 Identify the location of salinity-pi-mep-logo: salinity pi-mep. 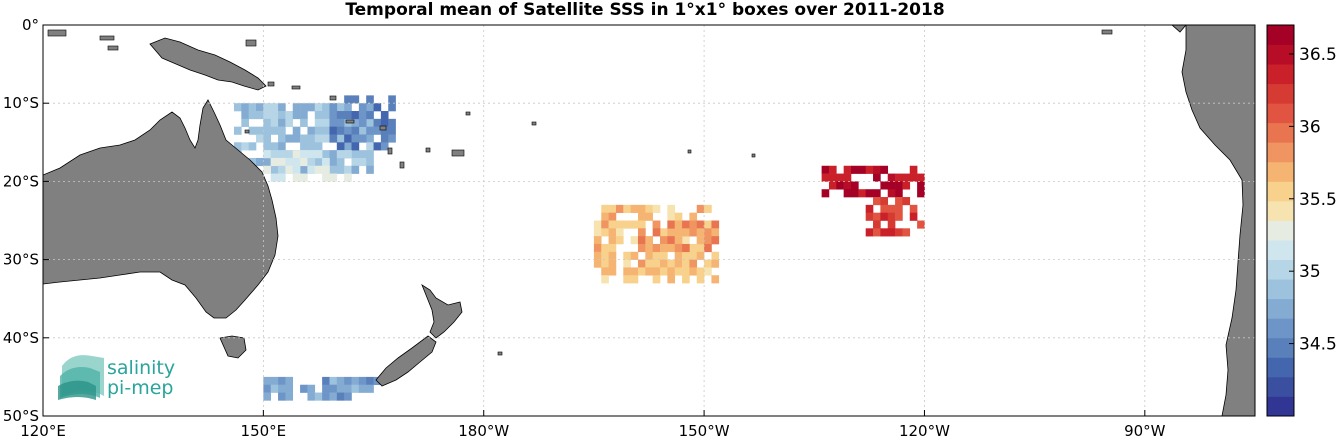
(116, 377).